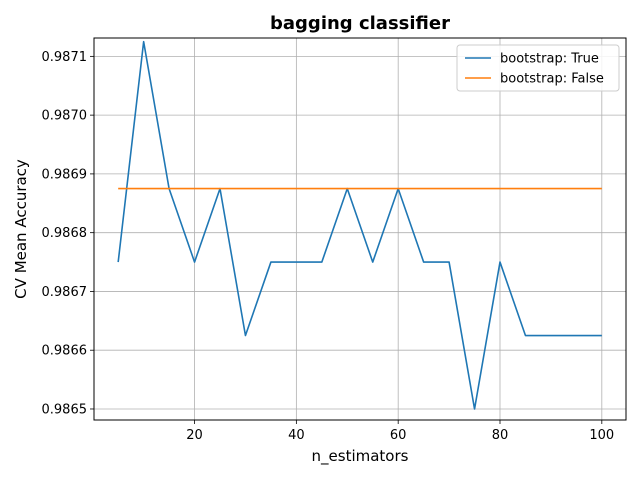 The image size is (640, 480). Describe the element at coordinates (65, 174) in the screenshot. I see `y-tick-label: 0.9869` at that location.